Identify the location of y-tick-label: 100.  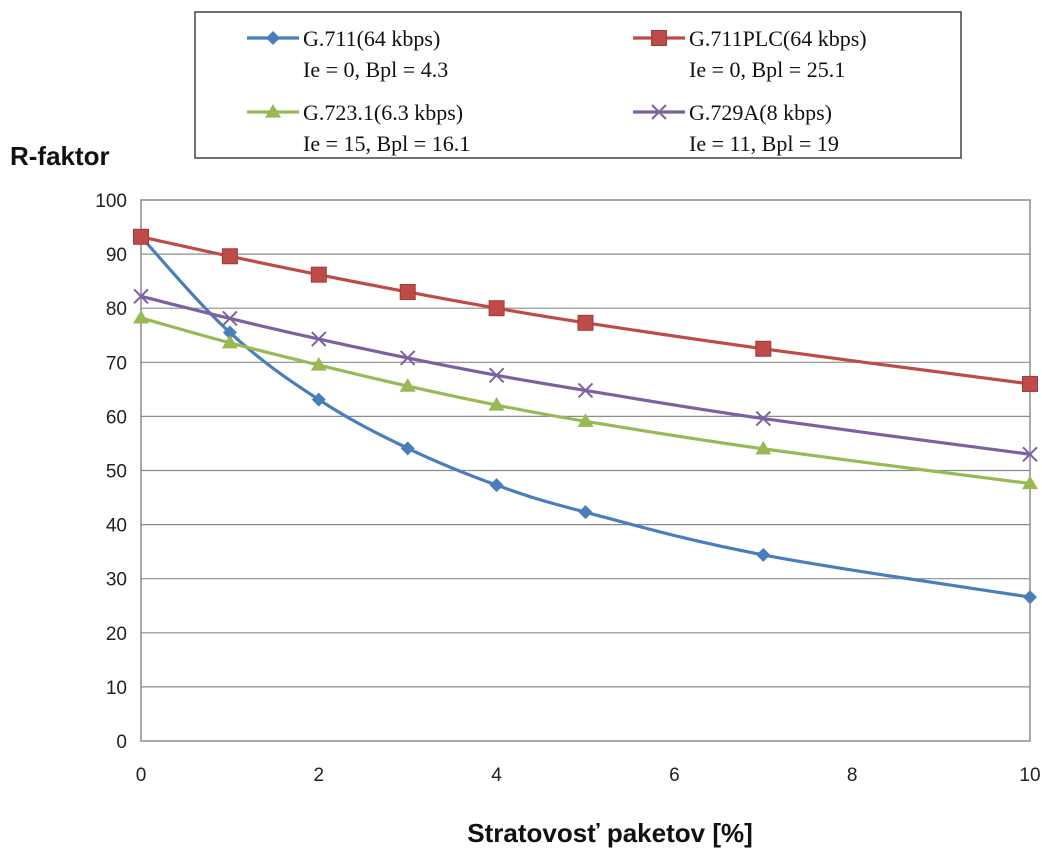
(111, 201).